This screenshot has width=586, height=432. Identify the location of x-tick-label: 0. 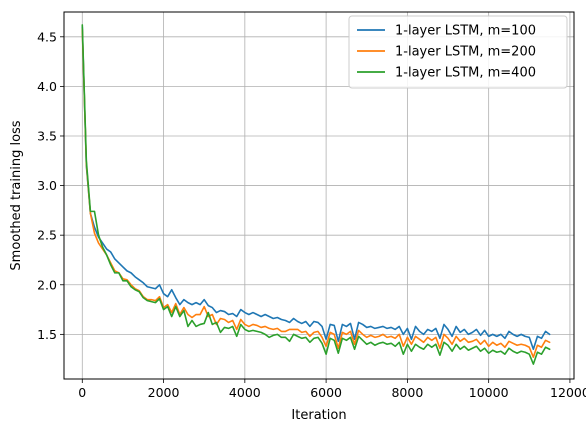
(82, 392).